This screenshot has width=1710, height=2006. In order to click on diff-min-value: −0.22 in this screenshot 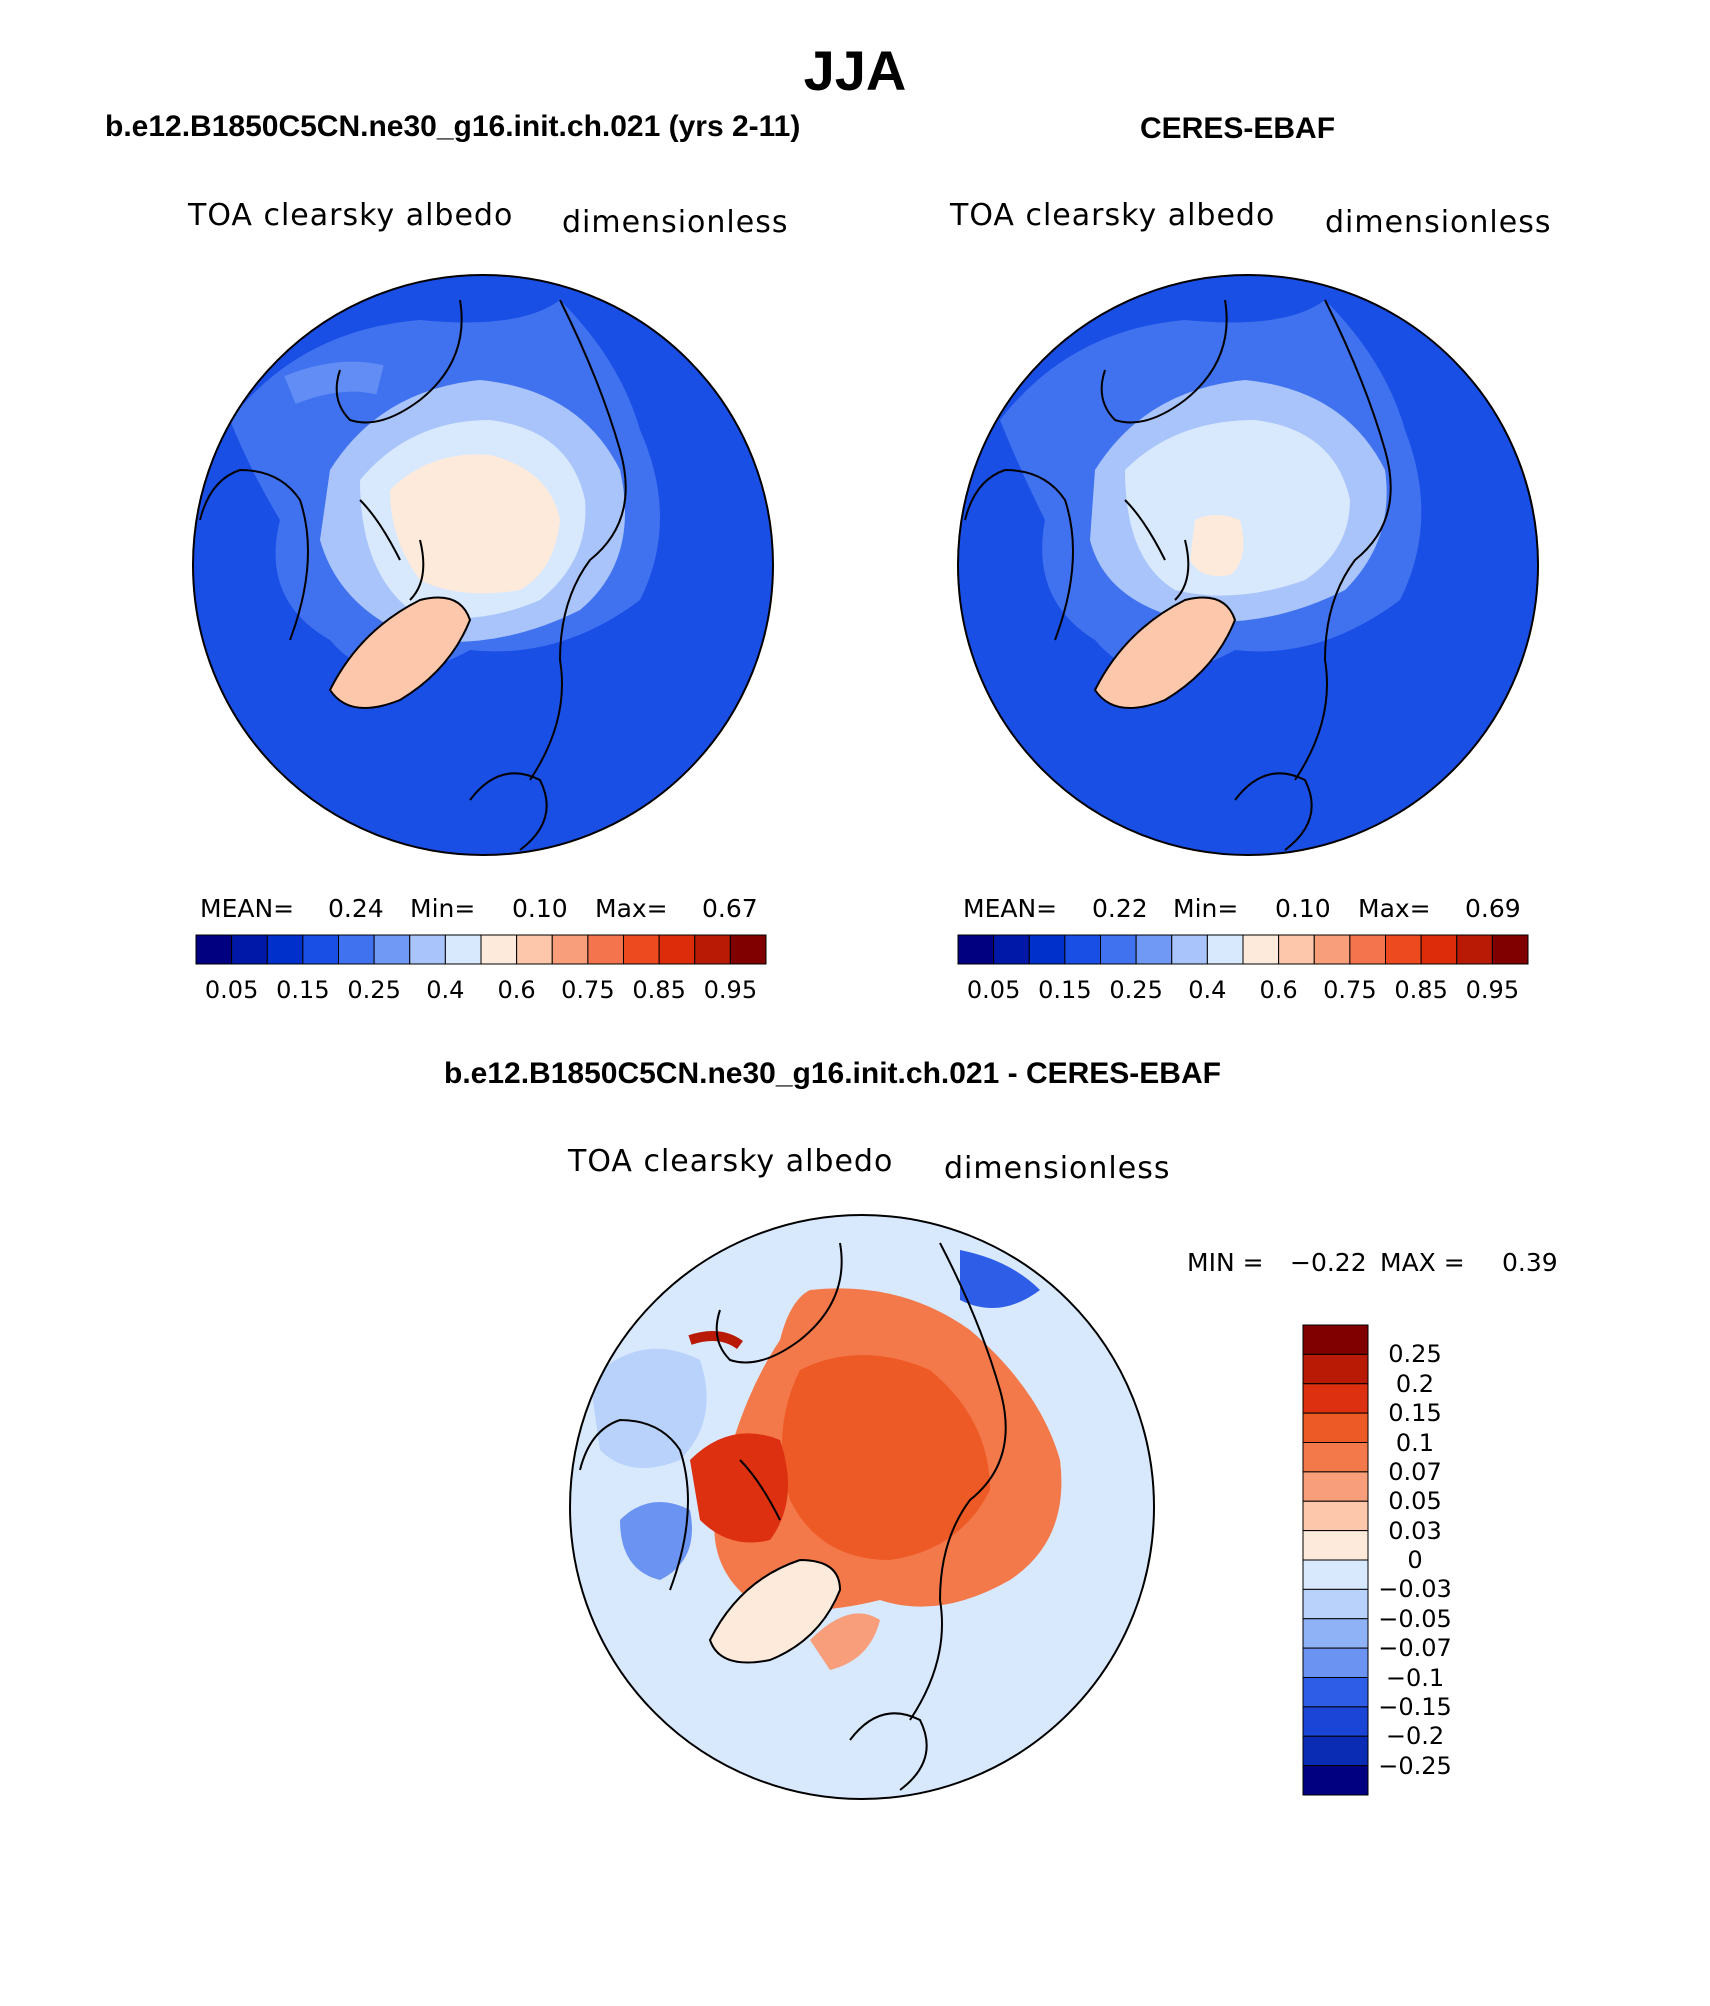, I will do `click(1328, 1262)`.